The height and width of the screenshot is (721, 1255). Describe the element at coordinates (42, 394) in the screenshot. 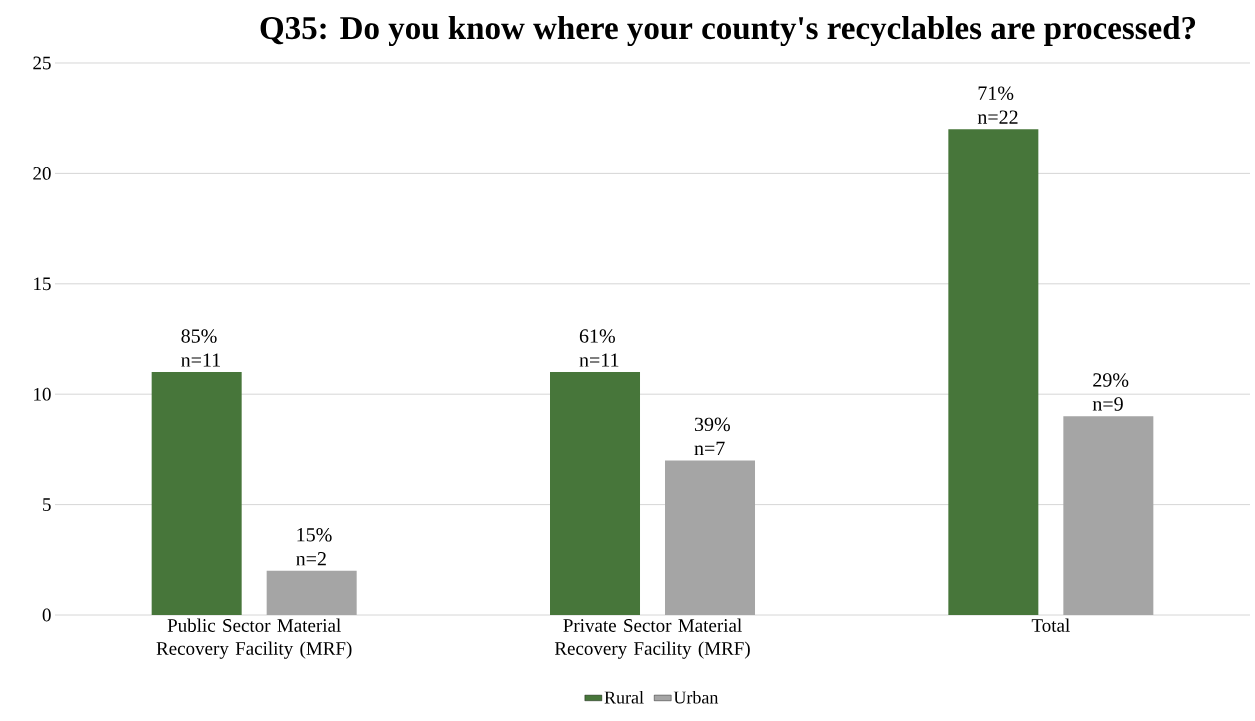

I see `y-tick-label: 10` at that location.